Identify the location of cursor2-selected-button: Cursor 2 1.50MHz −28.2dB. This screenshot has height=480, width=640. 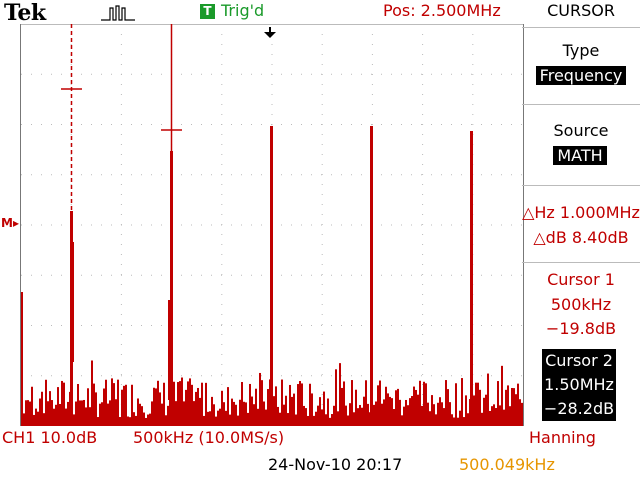
(579, 385).